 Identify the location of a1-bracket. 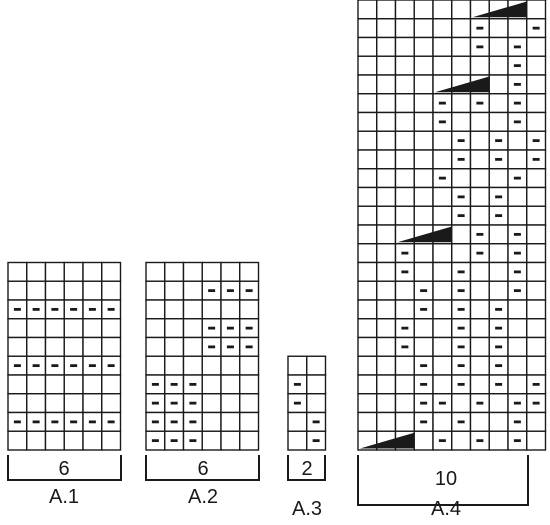
(64, 468).